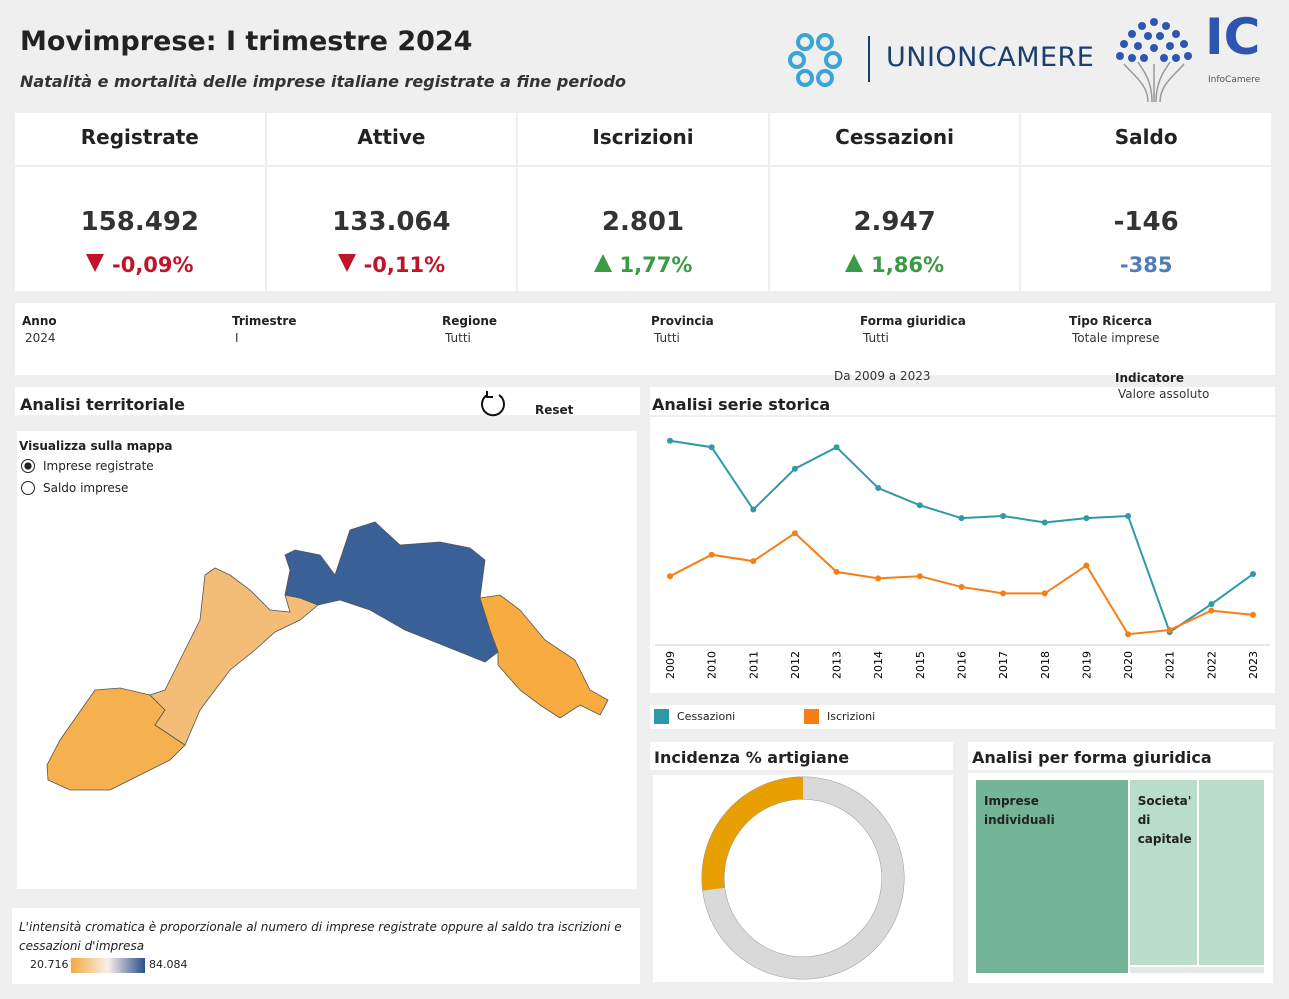  I want to click on logo-text: UNIONCAMERE, so click(990, 57).